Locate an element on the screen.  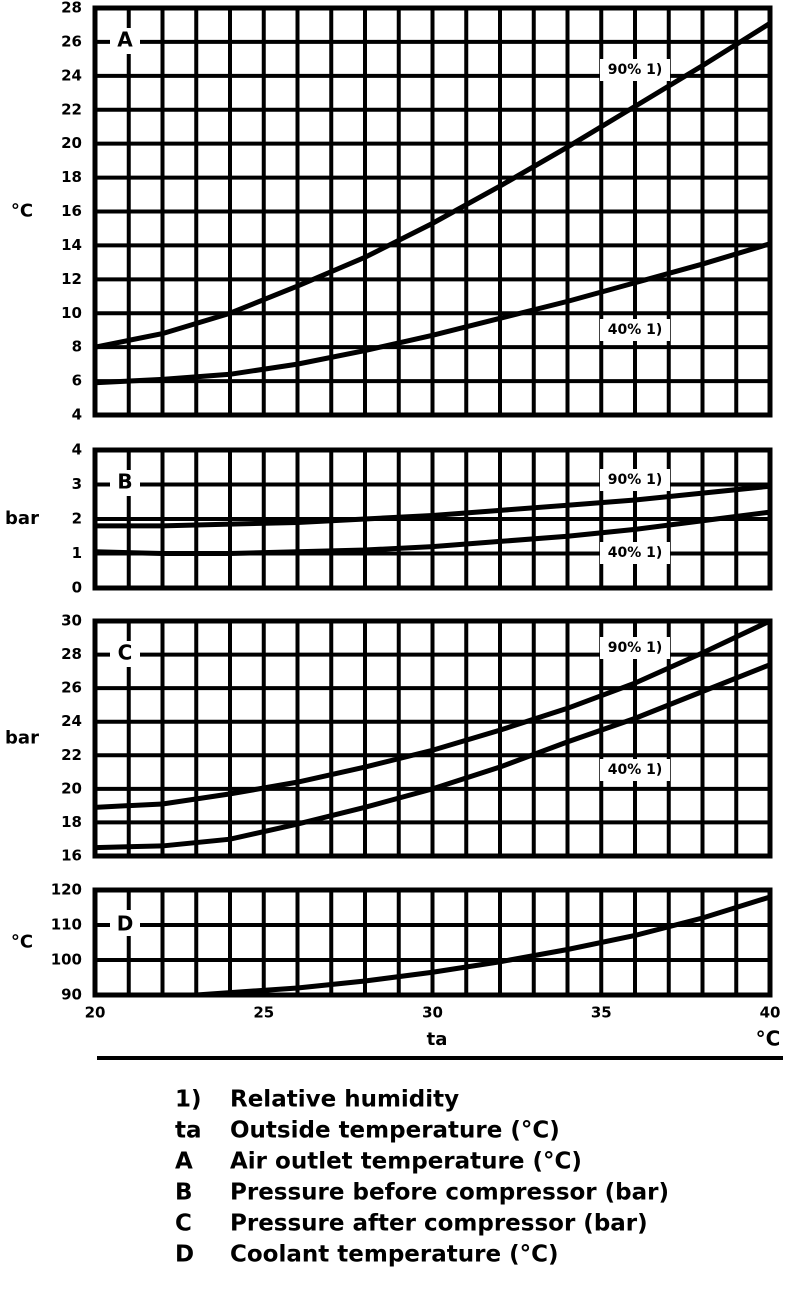
panel-label: B is located at coordinates (124, 482).